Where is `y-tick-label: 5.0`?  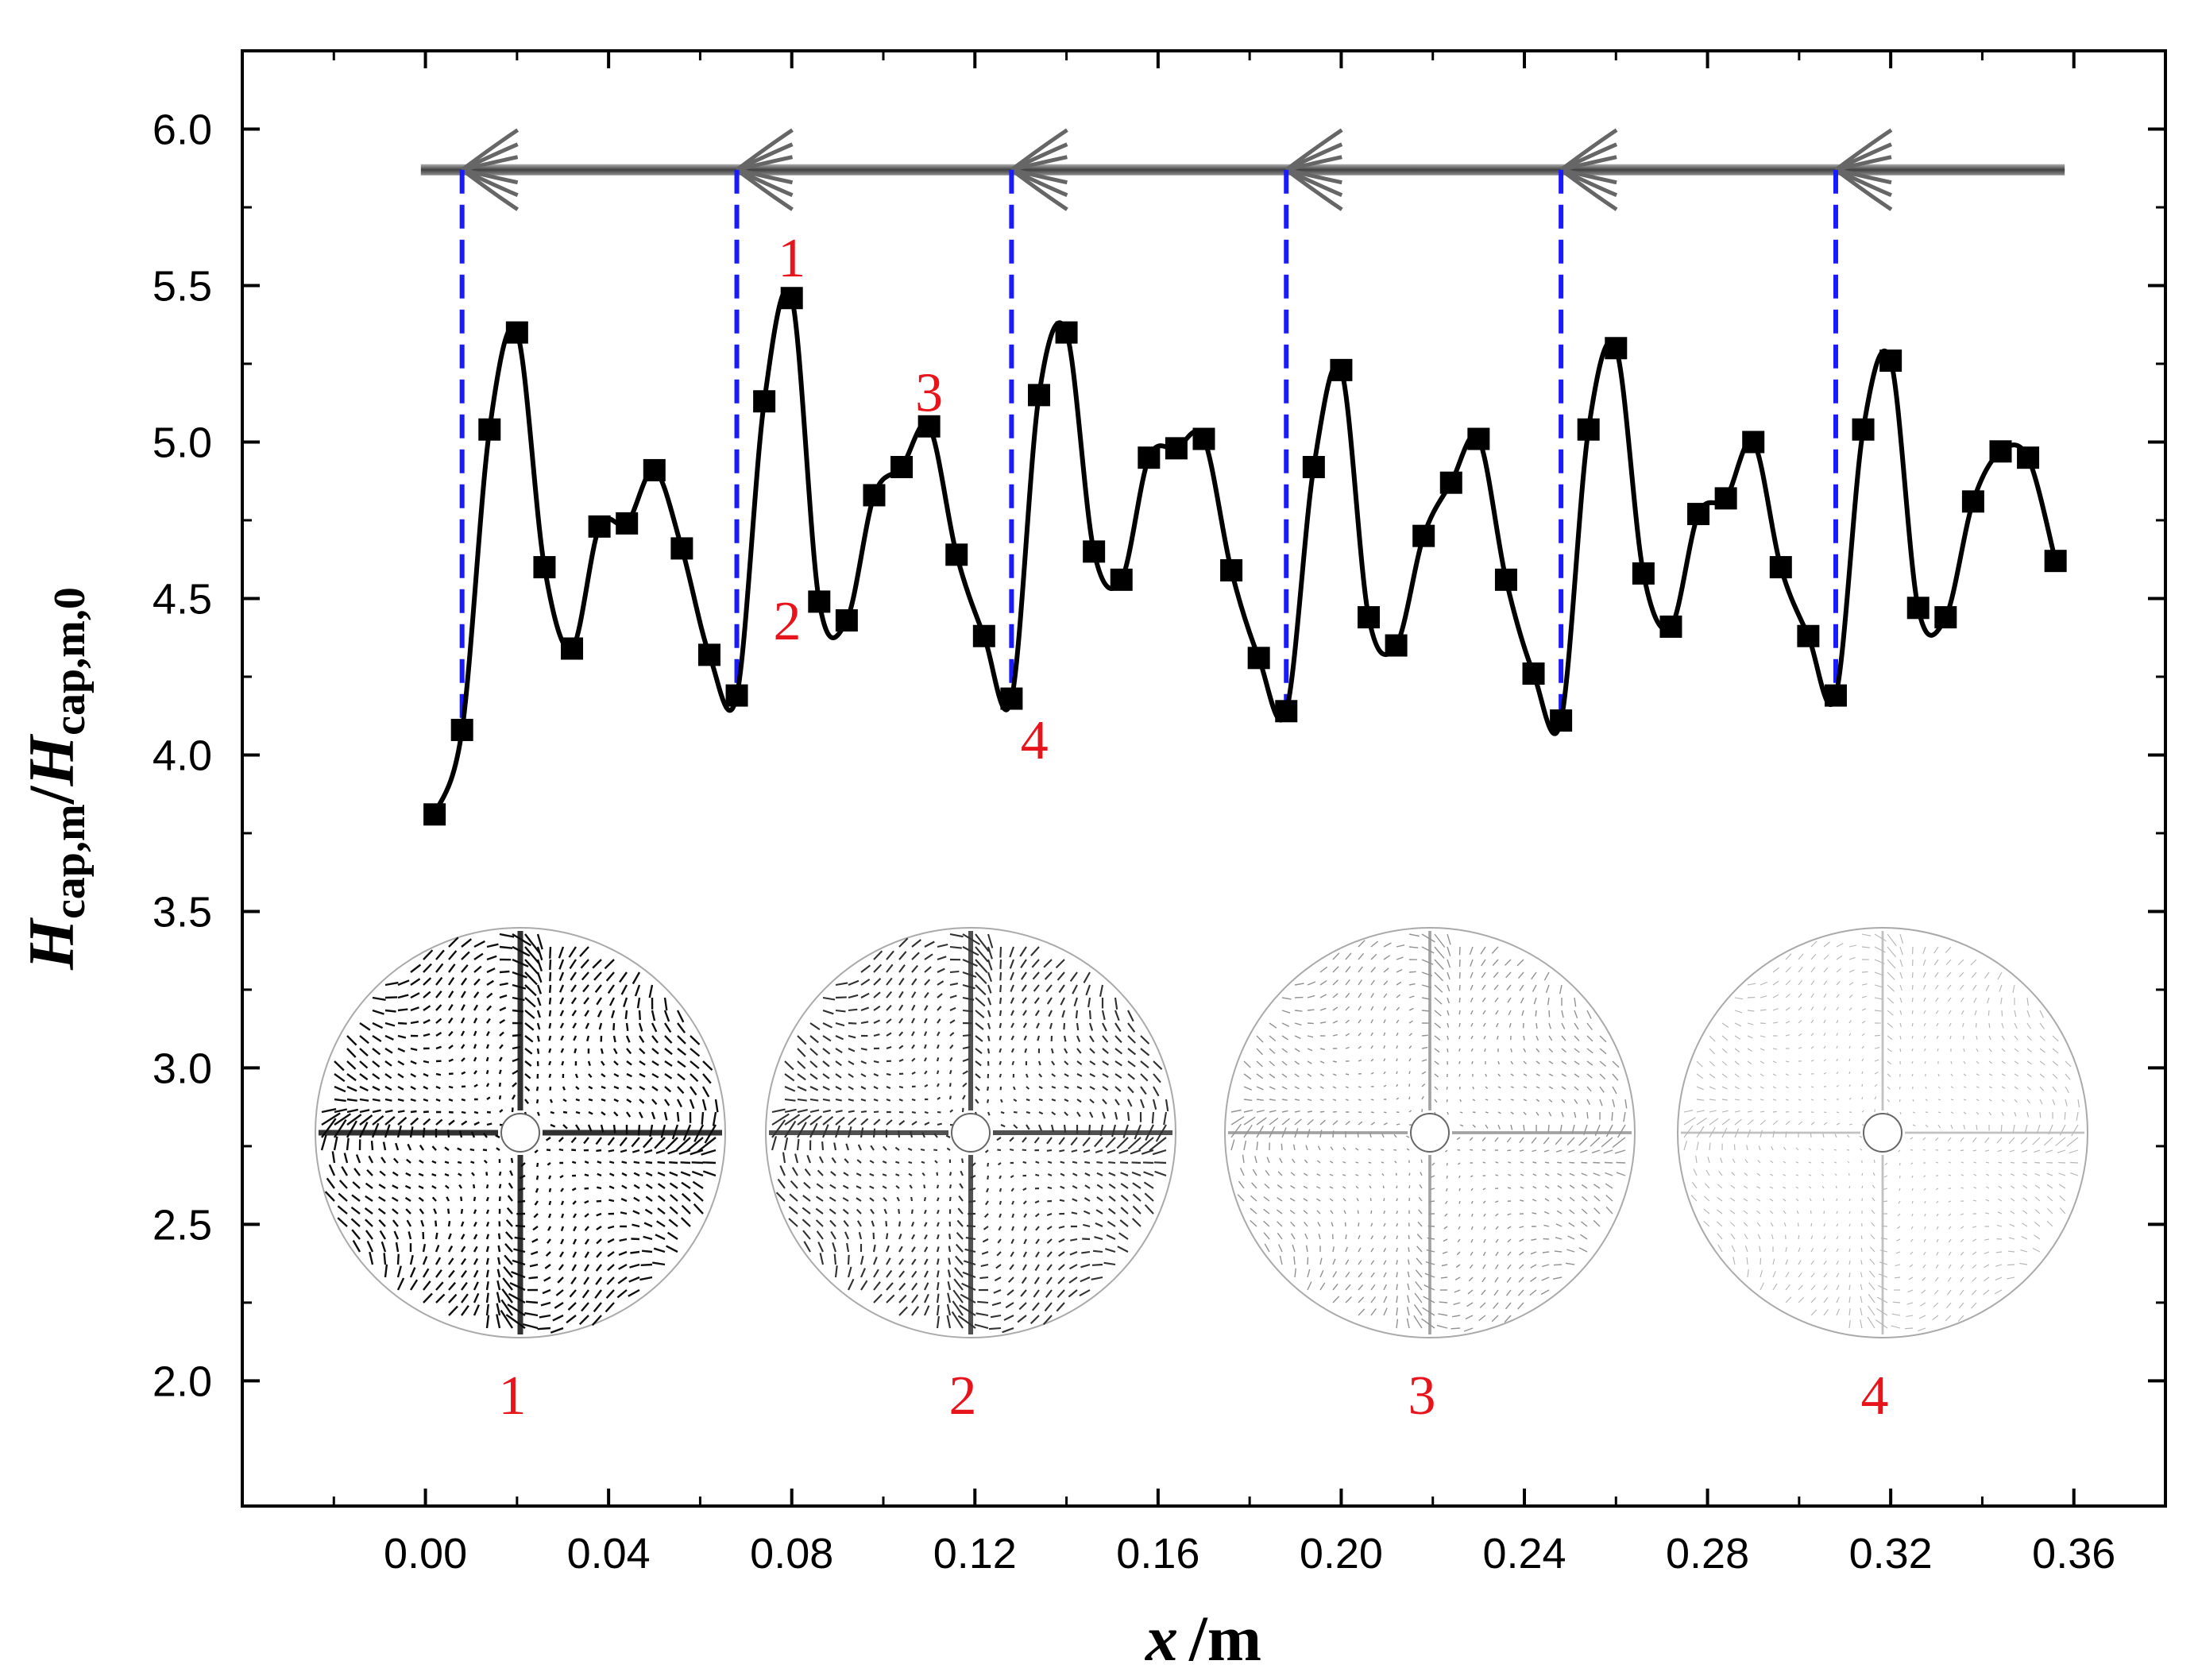 y-tick-label: 5.0 is located at coordinates (182, 443).